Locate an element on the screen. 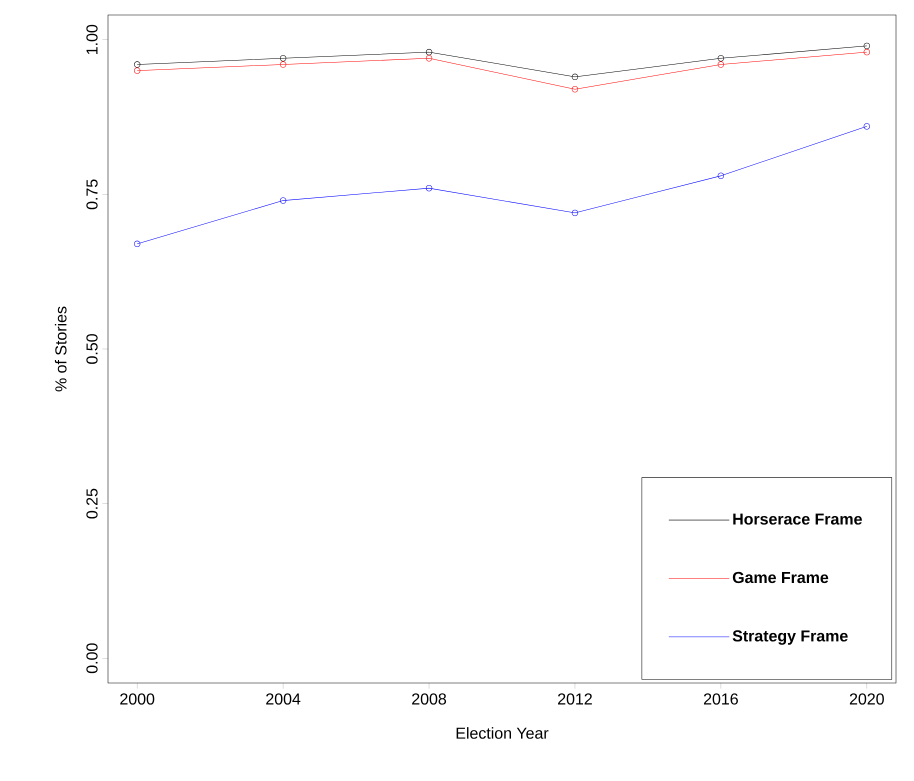 The height and width of the screenshot is (781, 914). x-tick-label: 2012 is located at coordinates (575, 699).